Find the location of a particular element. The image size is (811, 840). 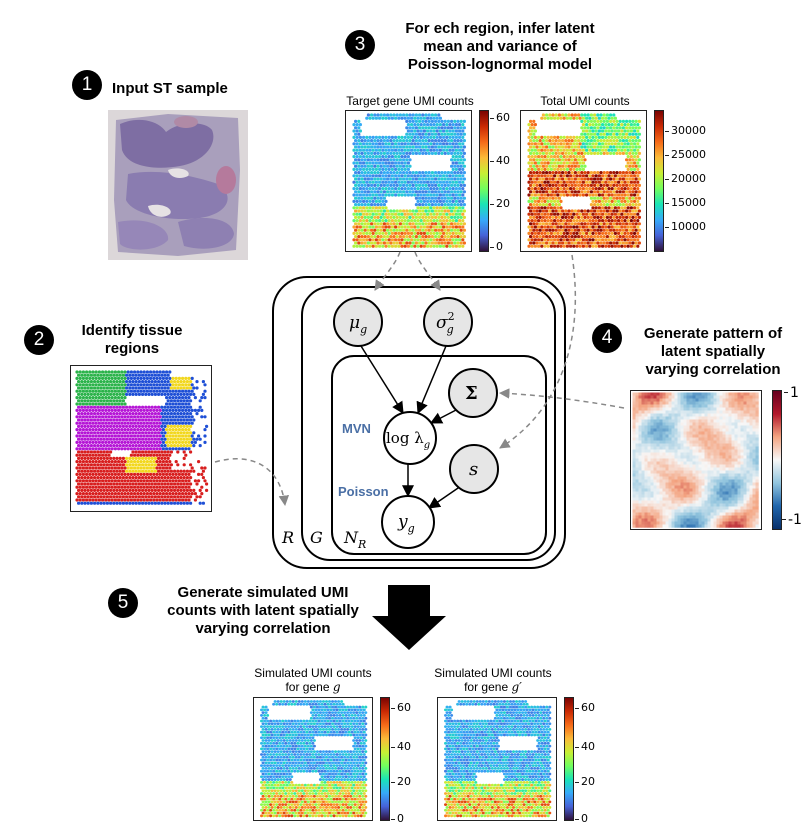

step-1-badge: 1 is located at coordinates (87, 85).